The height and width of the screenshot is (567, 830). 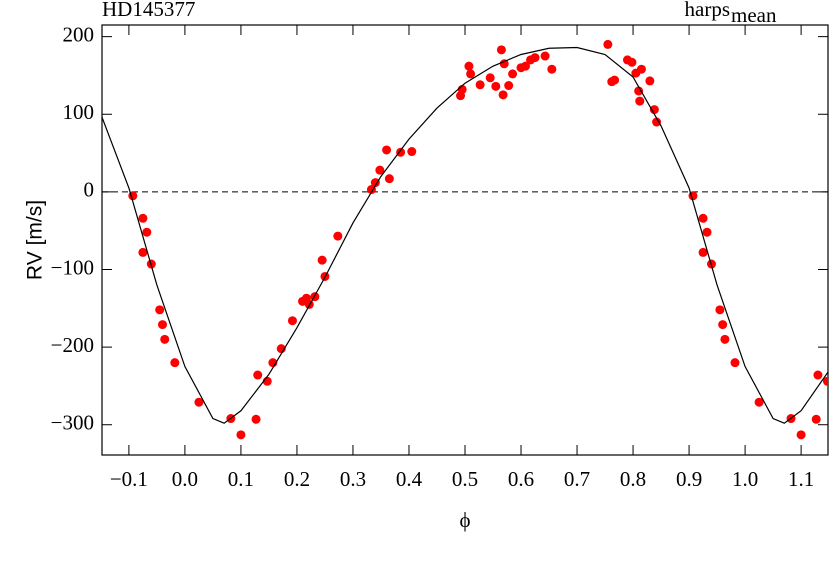 What do you see at coordinates (633, 479) in the screenshot?
I see `x-tick-label: 0.8` at bounding box center [633, 479].